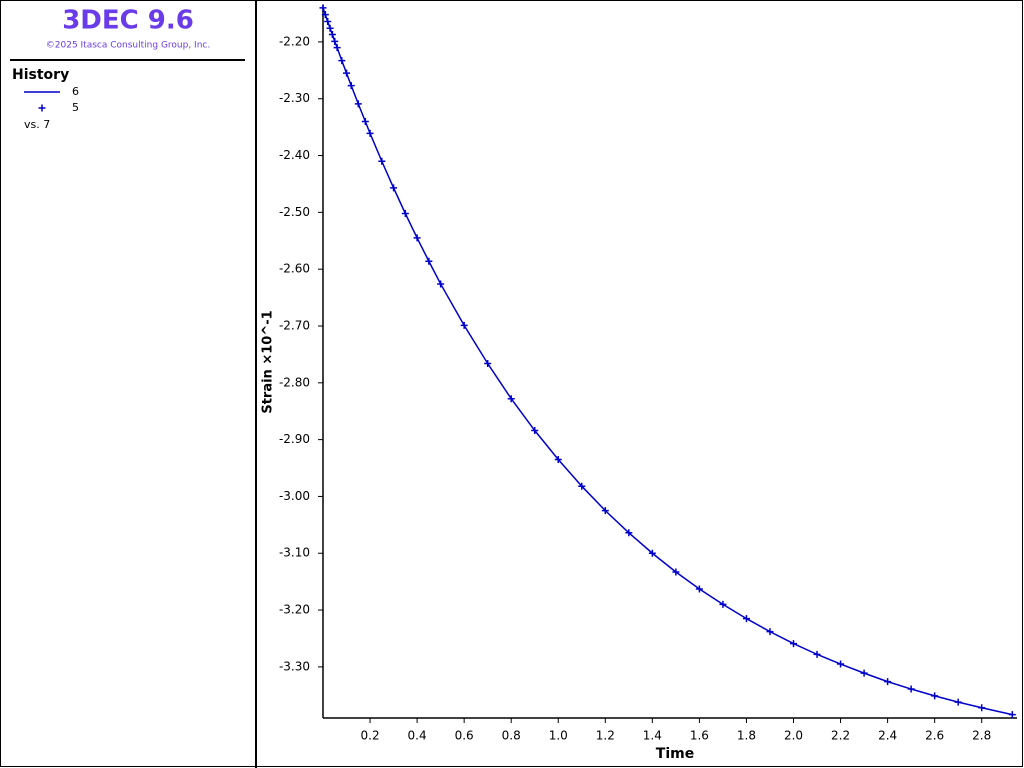  I want to click on x-tick-label: 0.6, so click(464, 736).